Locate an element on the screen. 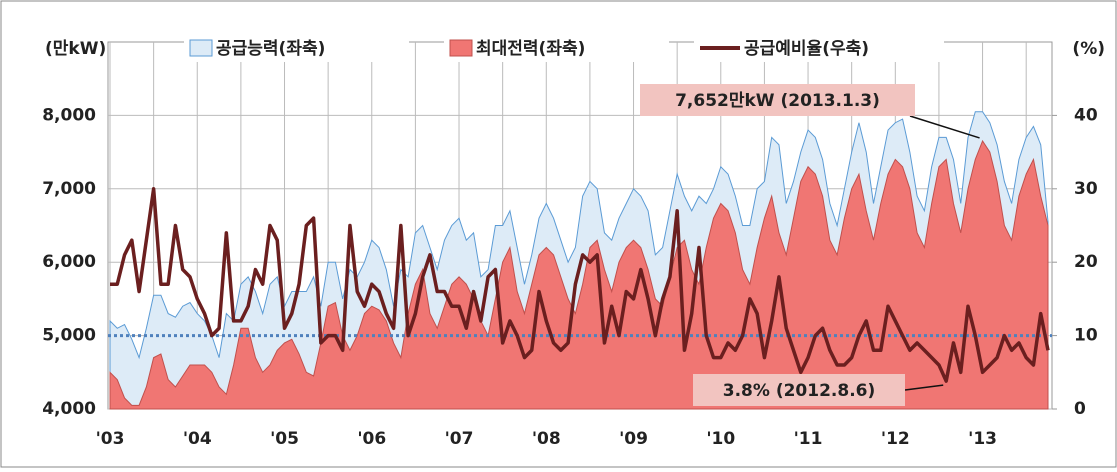 The image size is (1117, 472). x-tick-label: '06 is located at coordinates (371, 439).